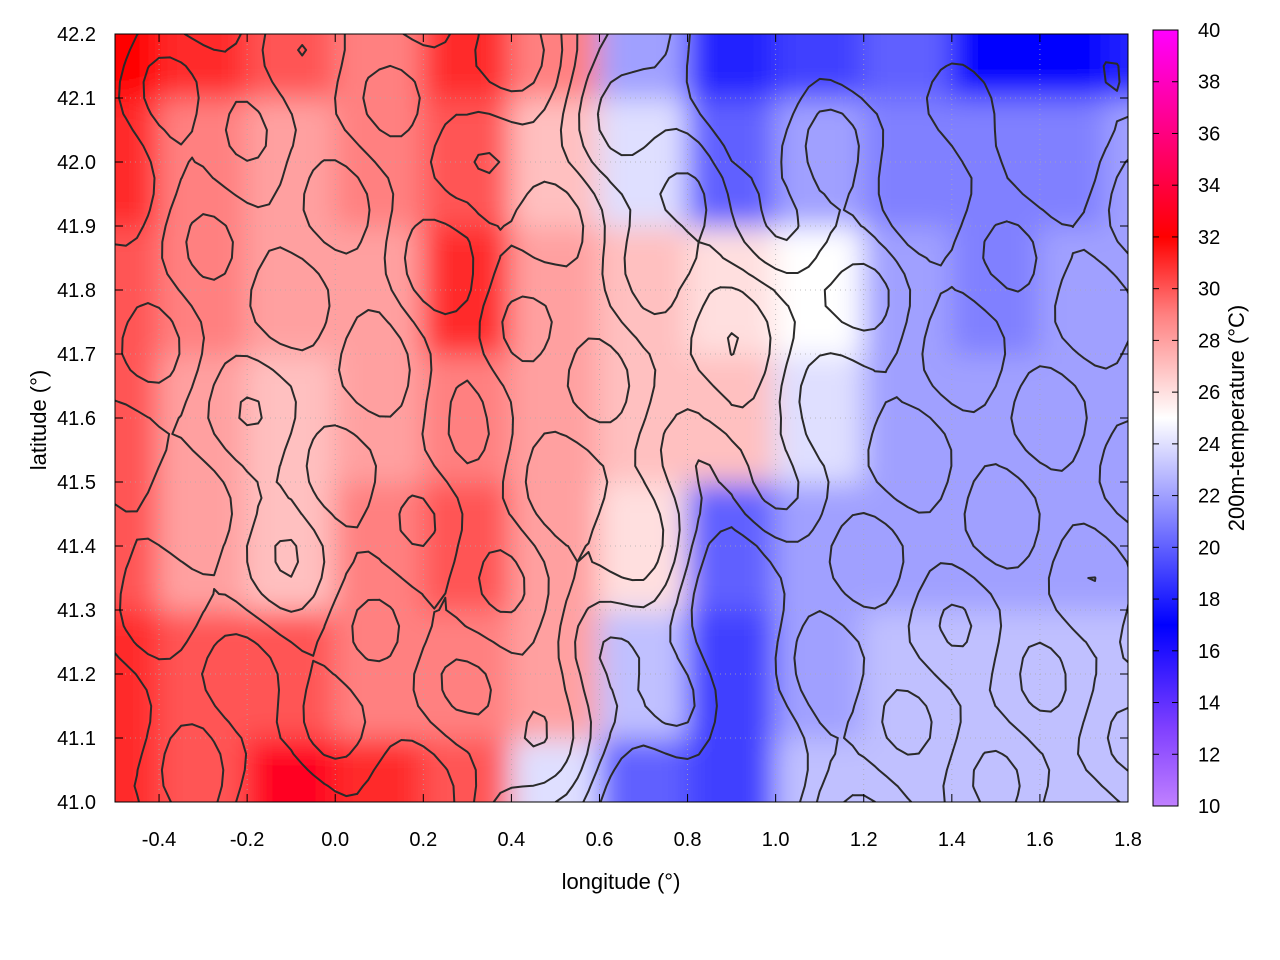 The width and height of the screenshot is (1280, 960). I want to click on x-axis-title: longitude (°), so click(621, 881).